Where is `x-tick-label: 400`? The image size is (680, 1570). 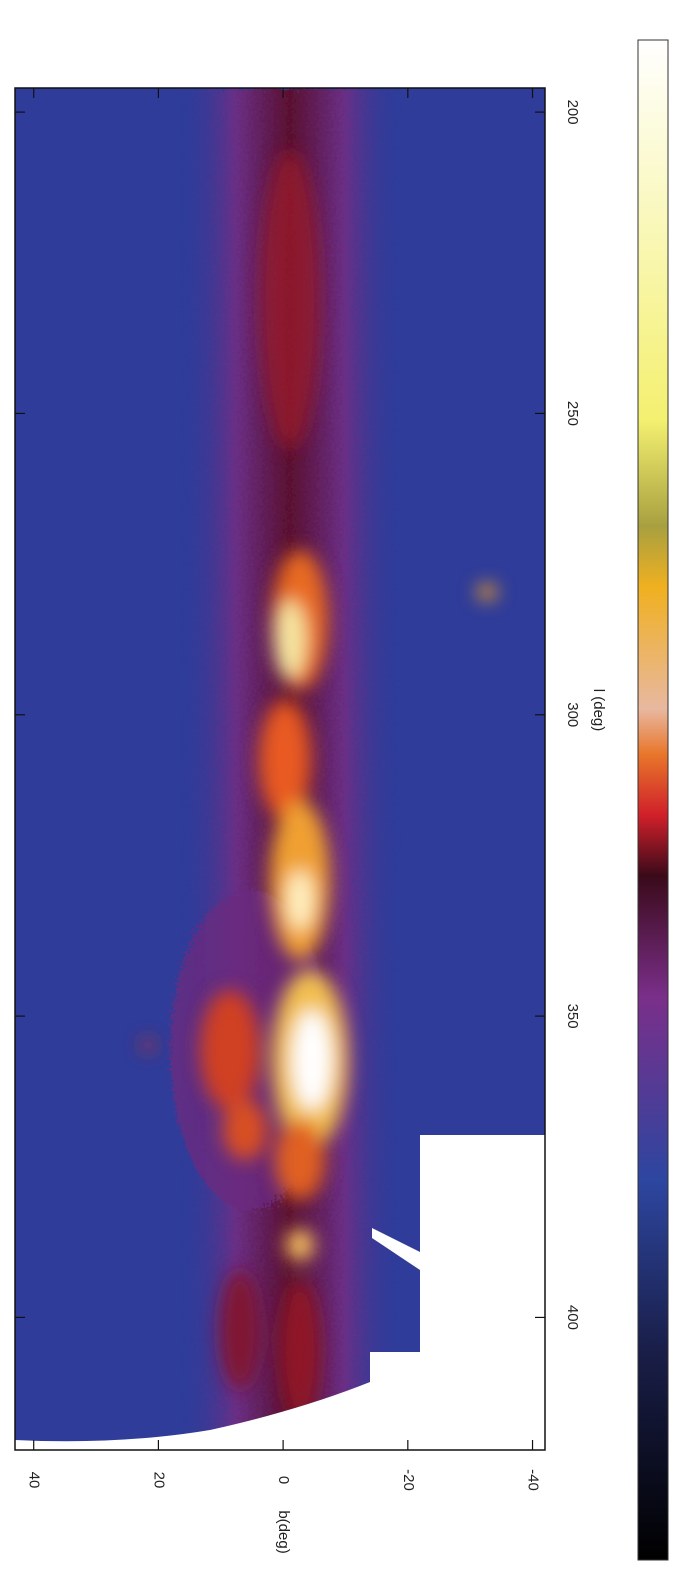 x-tick-label: 400 is located at coordinates (572, 1317).